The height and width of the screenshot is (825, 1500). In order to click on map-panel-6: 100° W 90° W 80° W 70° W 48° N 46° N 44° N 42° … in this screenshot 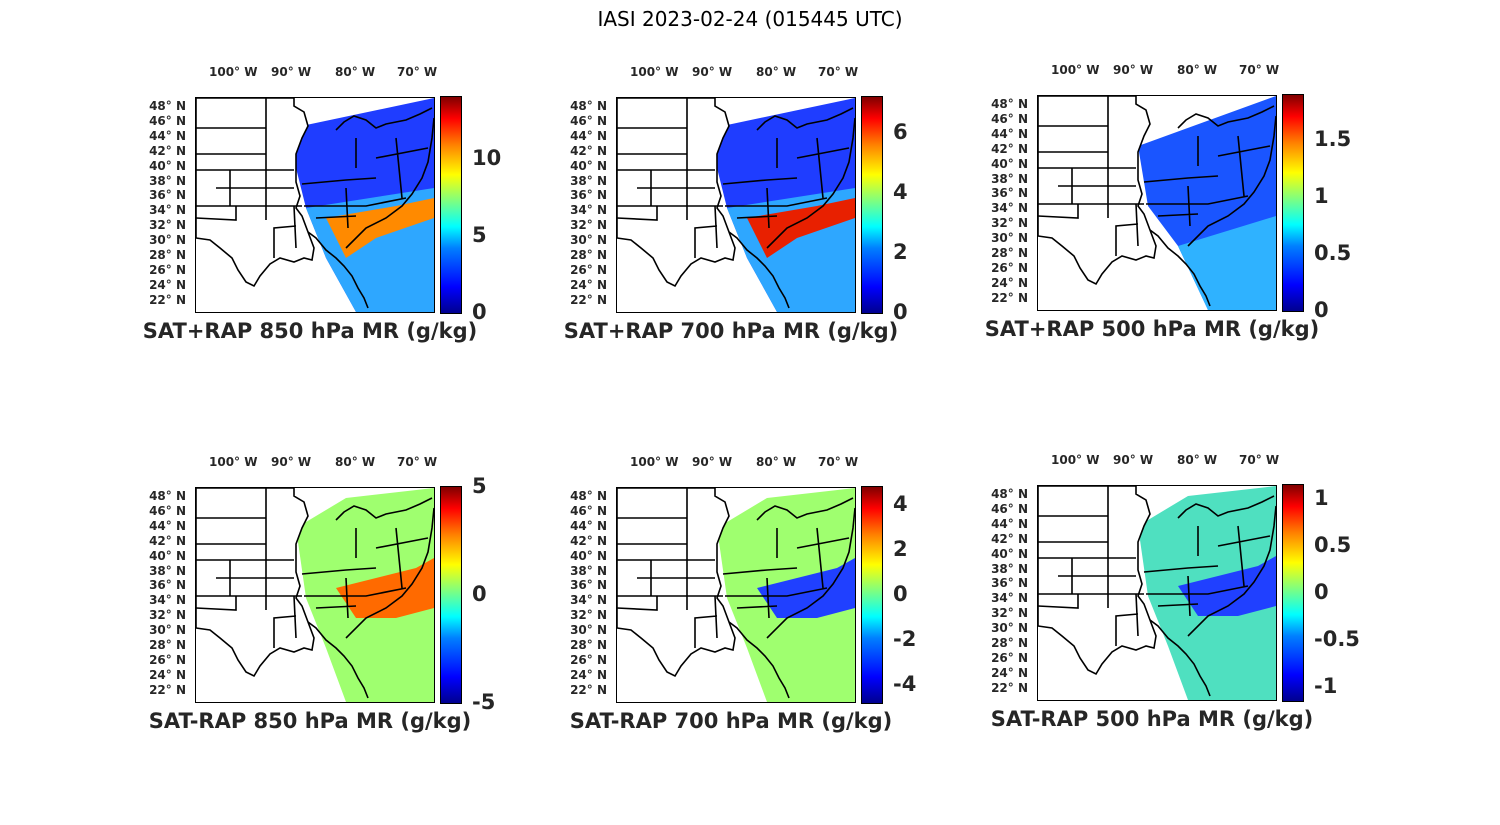, I will do `click(1172, 585)`.